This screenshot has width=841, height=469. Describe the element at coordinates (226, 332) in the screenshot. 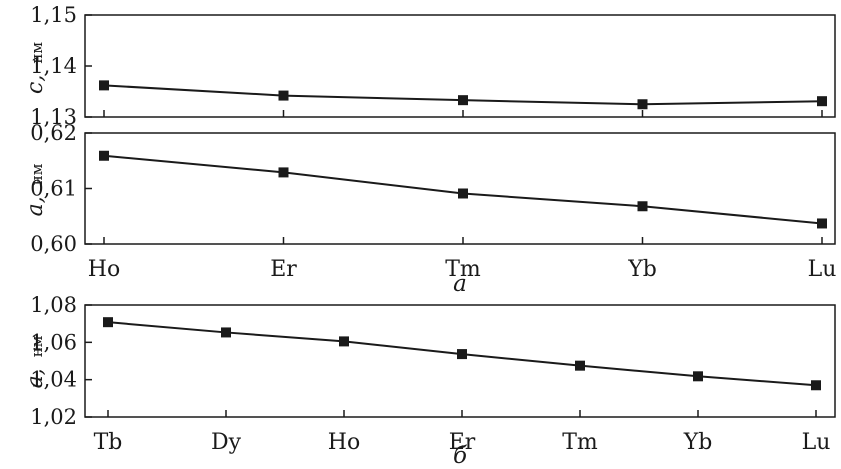

I see `data-point-dy` at that location.